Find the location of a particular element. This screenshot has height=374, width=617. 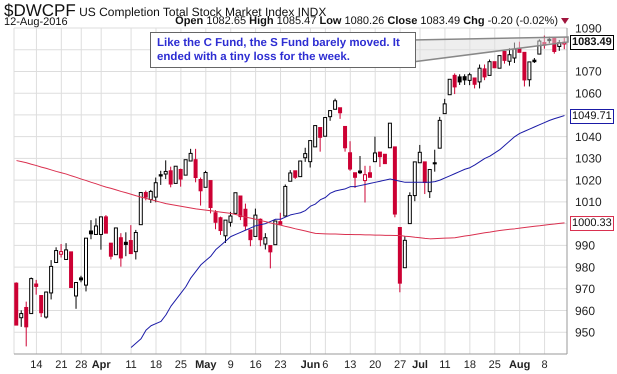

y-tick-label: 1030 is located at coordinates (588, 159).